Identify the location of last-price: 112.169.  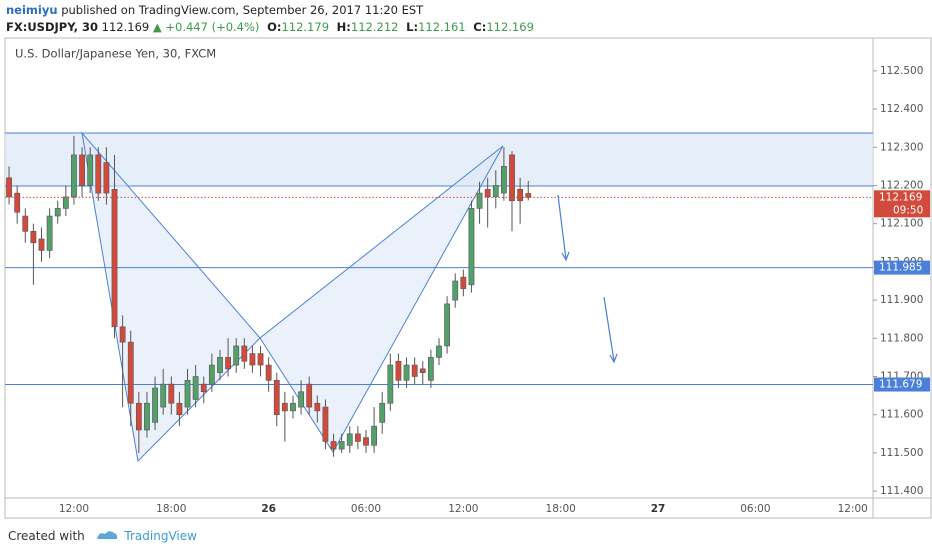
(125, 27).